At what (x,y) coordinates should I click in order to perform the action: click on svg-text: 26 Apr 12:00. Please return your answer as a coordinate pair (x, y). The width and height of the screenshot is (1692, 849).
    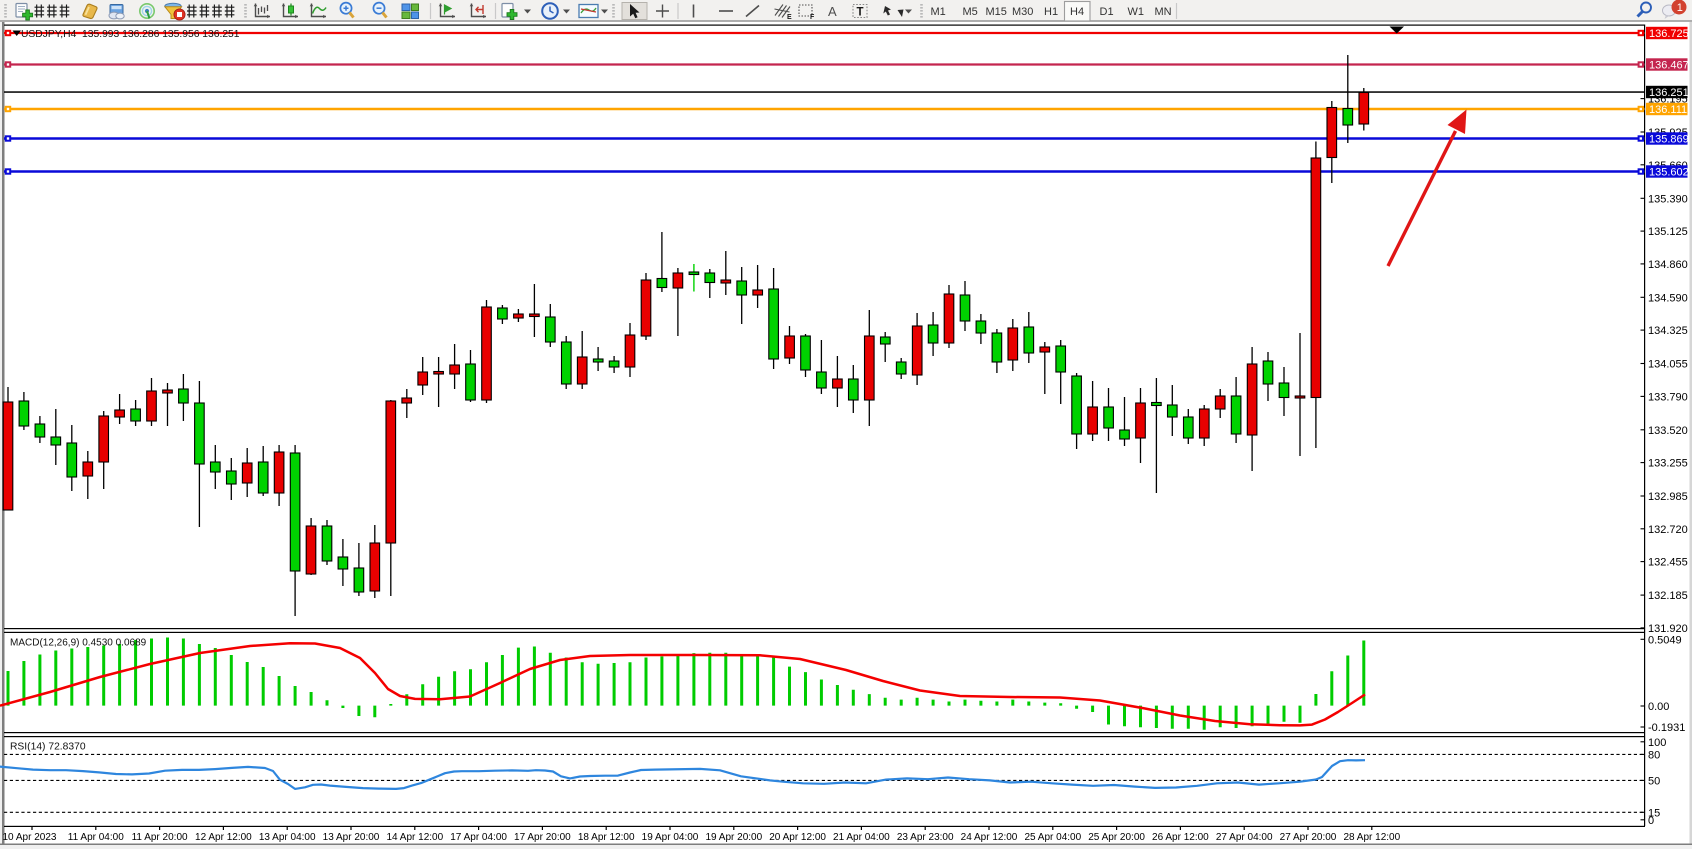
    Looking at the image, I should click on (1180, 837).